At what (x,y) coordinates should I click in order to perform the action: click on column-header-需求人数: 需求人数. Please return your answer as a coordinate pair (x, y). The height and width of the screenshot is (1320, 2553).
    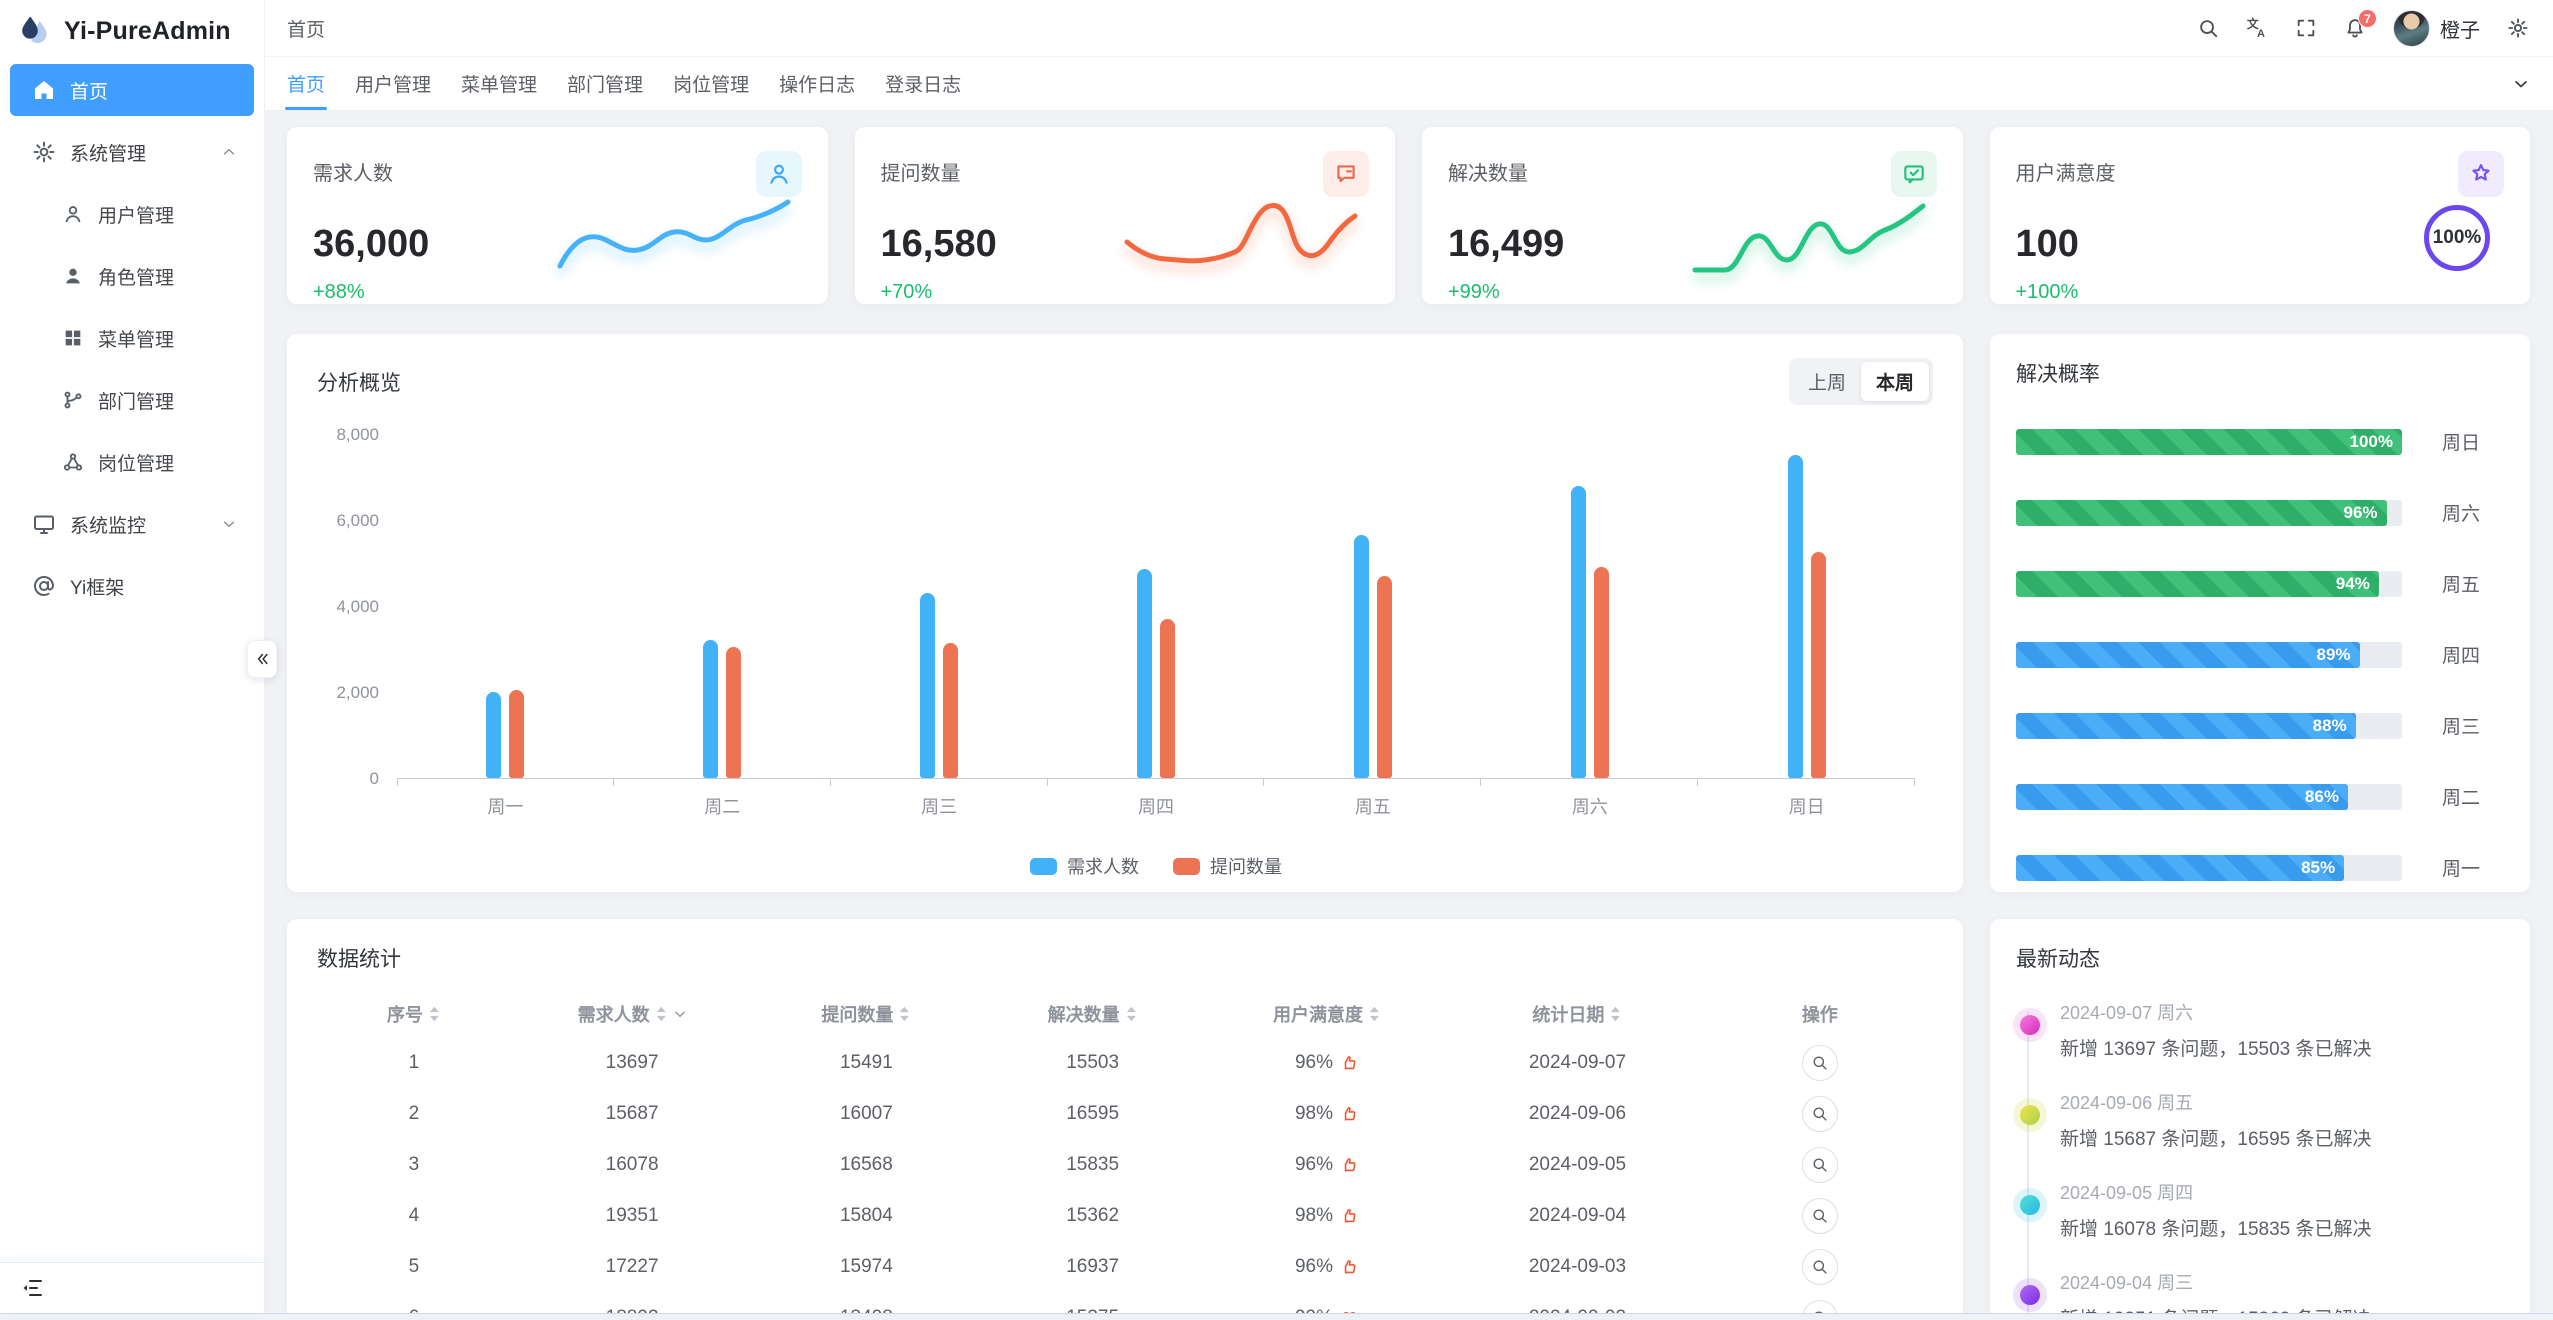
    Looking at the image, I should click on (632, 1014).